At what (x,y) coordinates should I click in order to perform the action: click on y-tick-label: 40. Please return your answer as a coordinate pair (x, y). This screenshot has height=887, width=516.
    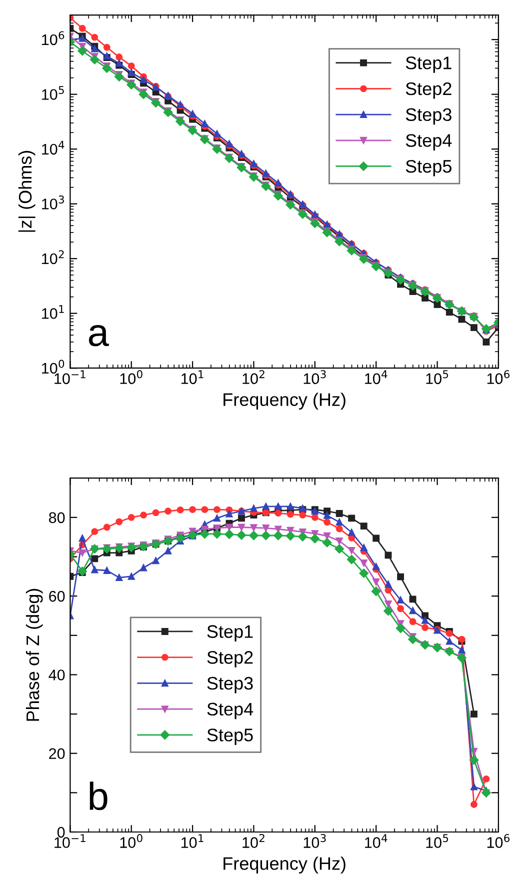
    Looking at the image, I should click on (56, 675).